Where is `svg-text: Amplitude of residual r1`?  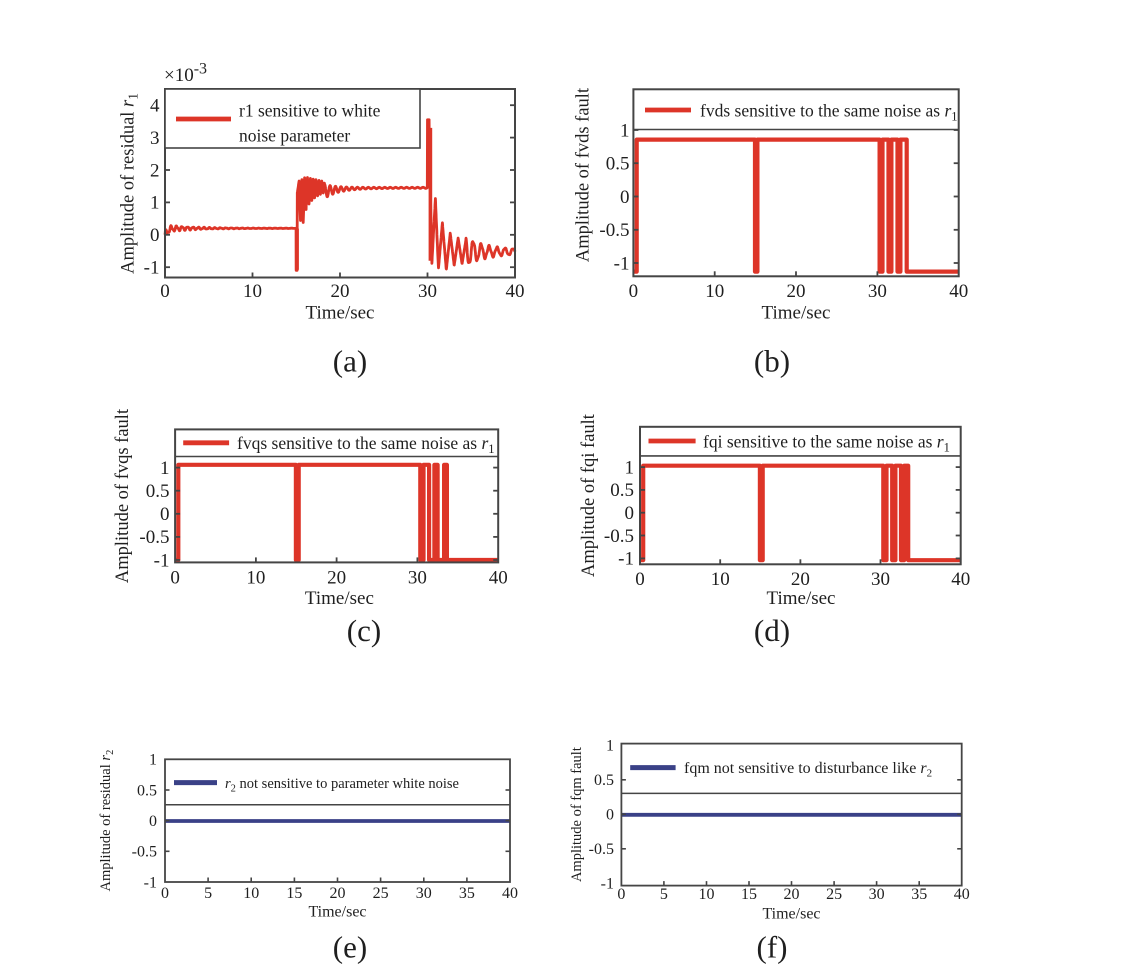
svg-text: Amplitude of residual r1 is located at coordinates (130, 183).